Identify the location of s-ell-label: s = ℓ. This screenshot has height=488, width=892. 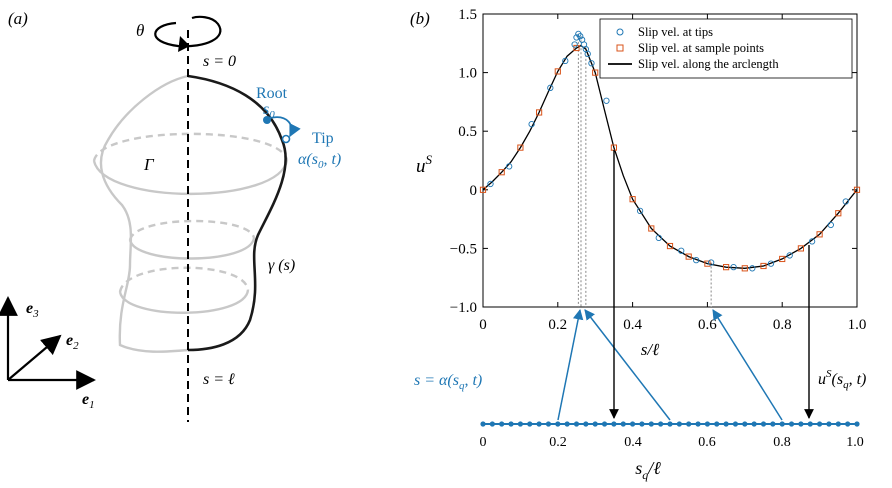
(219, 379).